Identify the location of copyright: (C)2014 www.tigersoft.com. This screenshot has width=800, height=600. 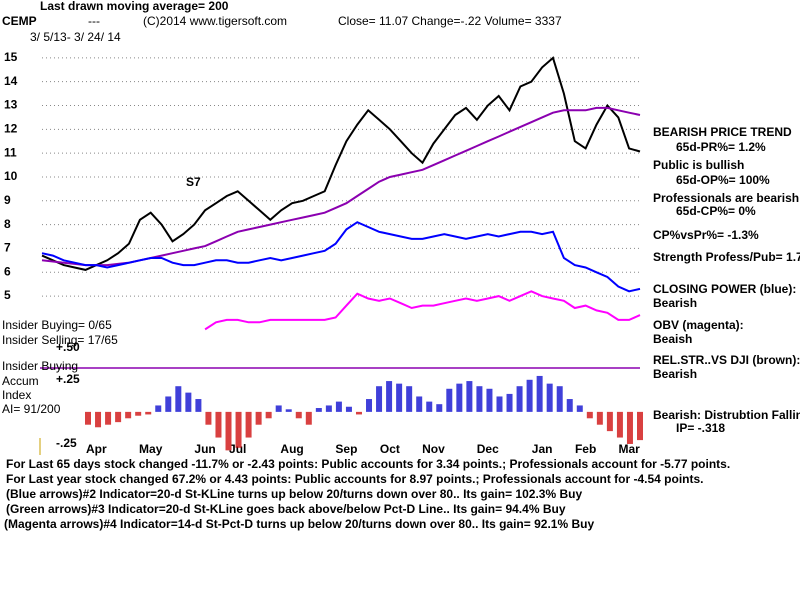
(215, 21).